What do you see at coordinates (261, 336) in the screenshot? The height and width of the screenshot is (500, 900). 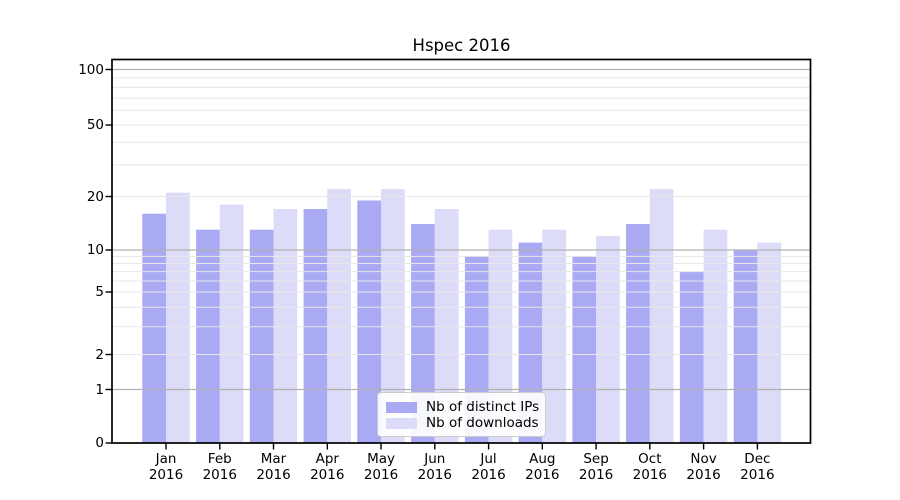 I see `bar-mar-distinct-ips` at bounding box center [261, 336].